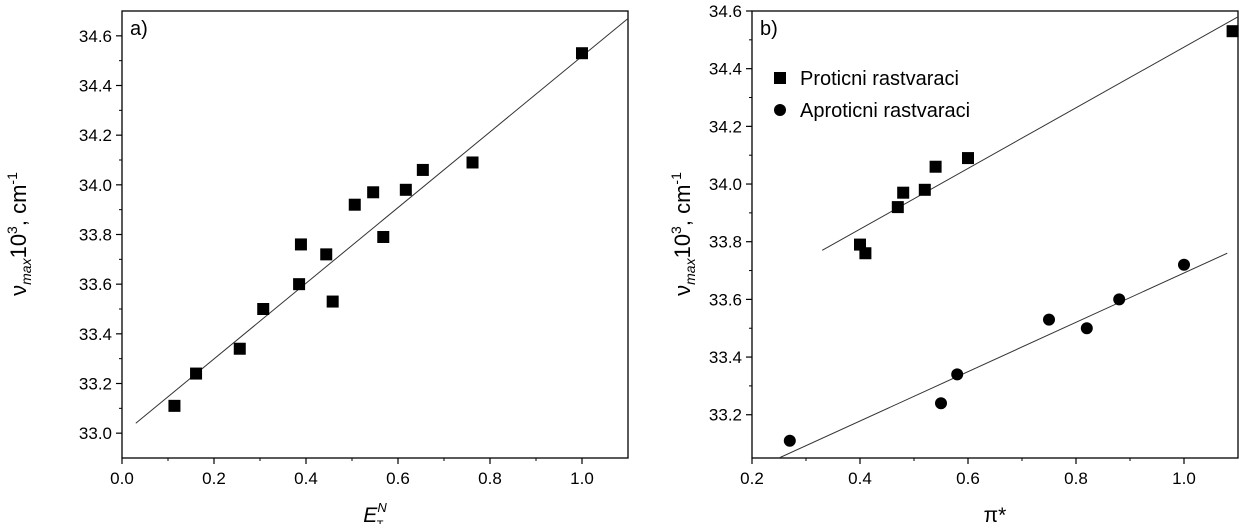 The image size is (1247, 524). I want to click on x-axis-label: π*, so click(995, 514).